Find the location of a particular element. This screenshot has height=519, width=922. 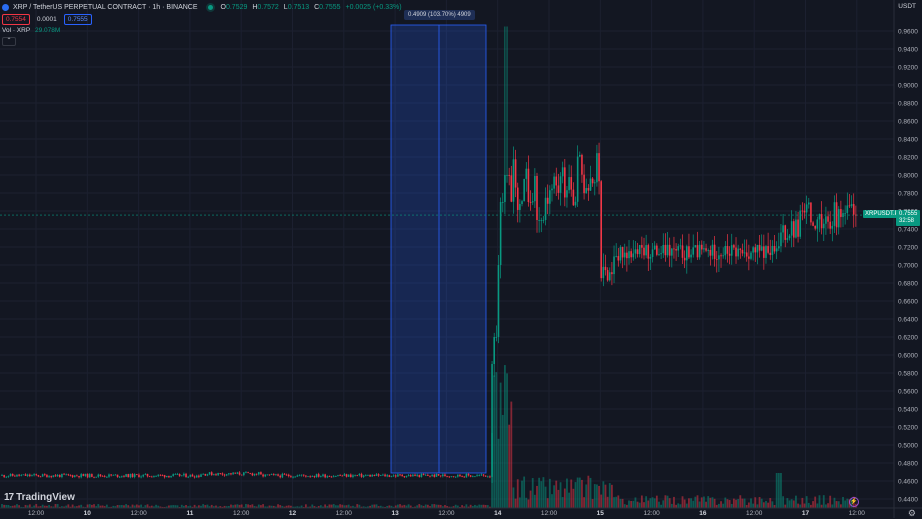

price-axis-label: 0.5800 is located at coordinates (908, 374).